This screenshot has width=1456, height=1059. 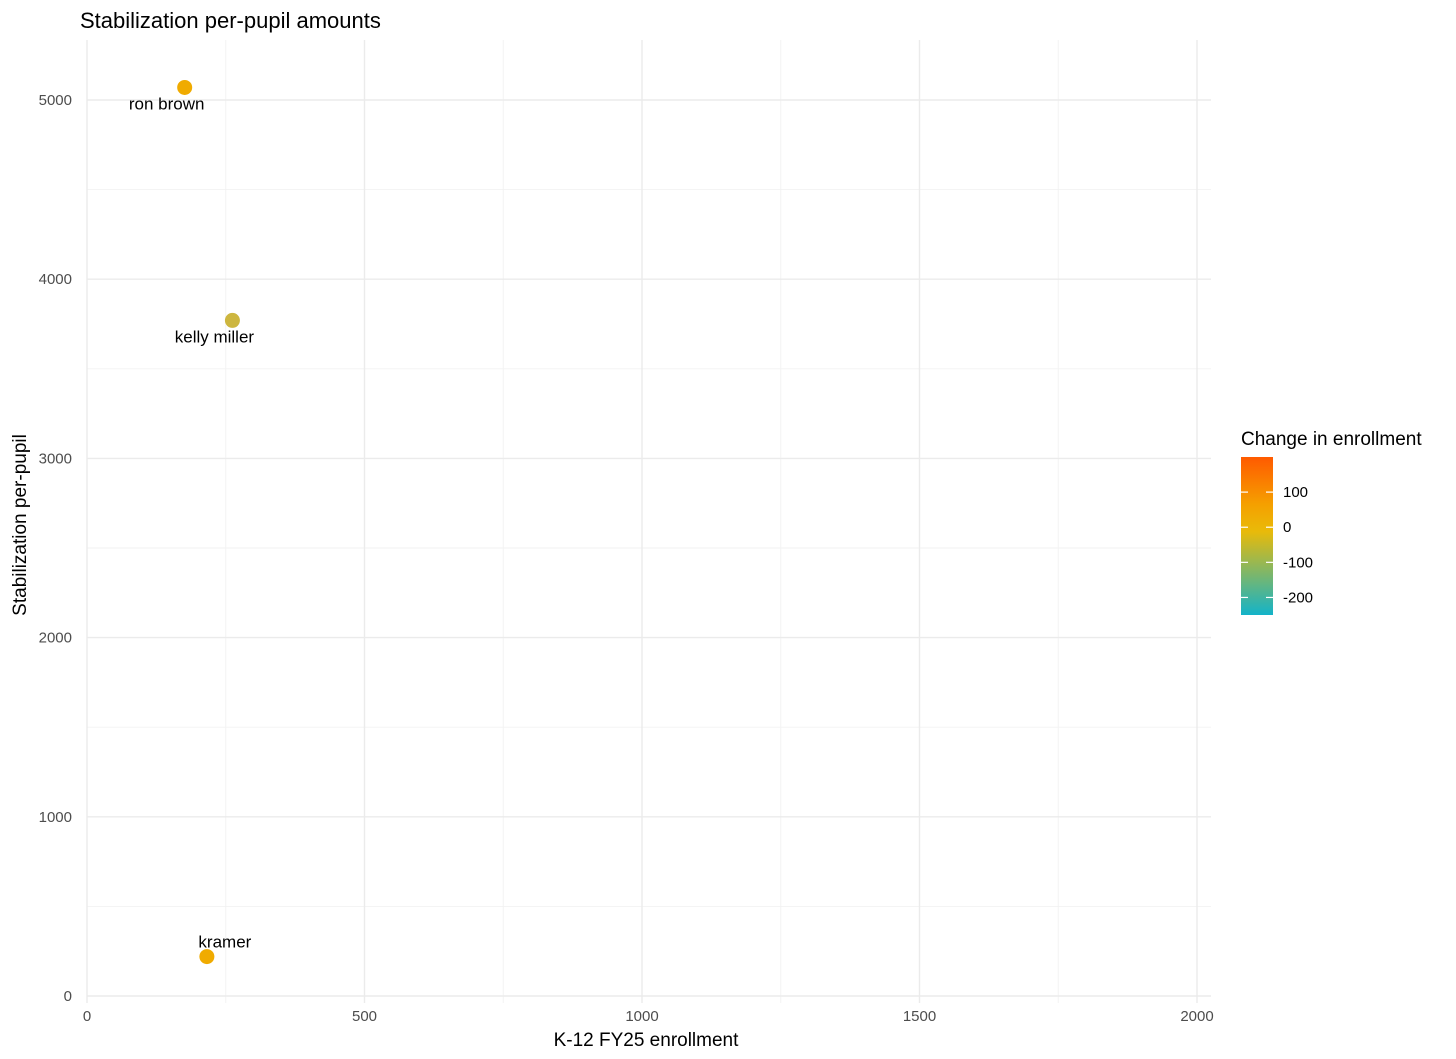 What do you see at coordinates (192, 522) in the screenshot?
I see `data-points: ron brown kelly miller kramer` at bounding box center [192, 522].